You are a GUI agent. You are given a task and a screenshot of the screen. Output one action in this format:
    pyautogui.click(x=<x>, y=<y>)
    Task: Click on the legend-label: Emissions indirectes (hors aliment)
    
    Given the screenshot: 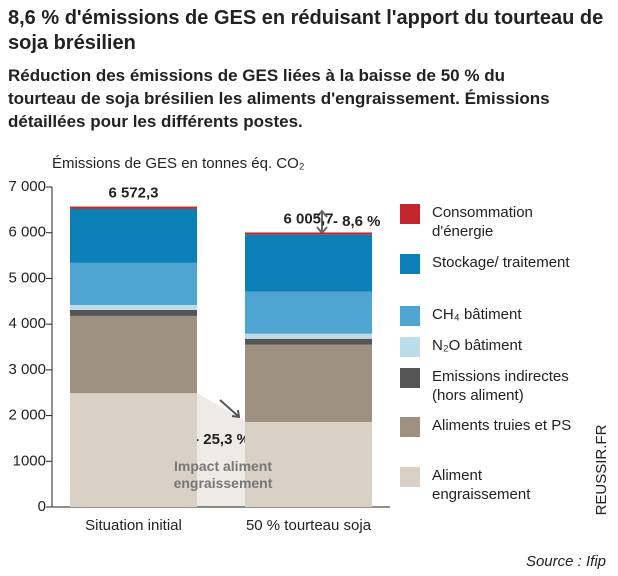 What is the action you would take?
    pyautogui.click(x=500, y=386)
    